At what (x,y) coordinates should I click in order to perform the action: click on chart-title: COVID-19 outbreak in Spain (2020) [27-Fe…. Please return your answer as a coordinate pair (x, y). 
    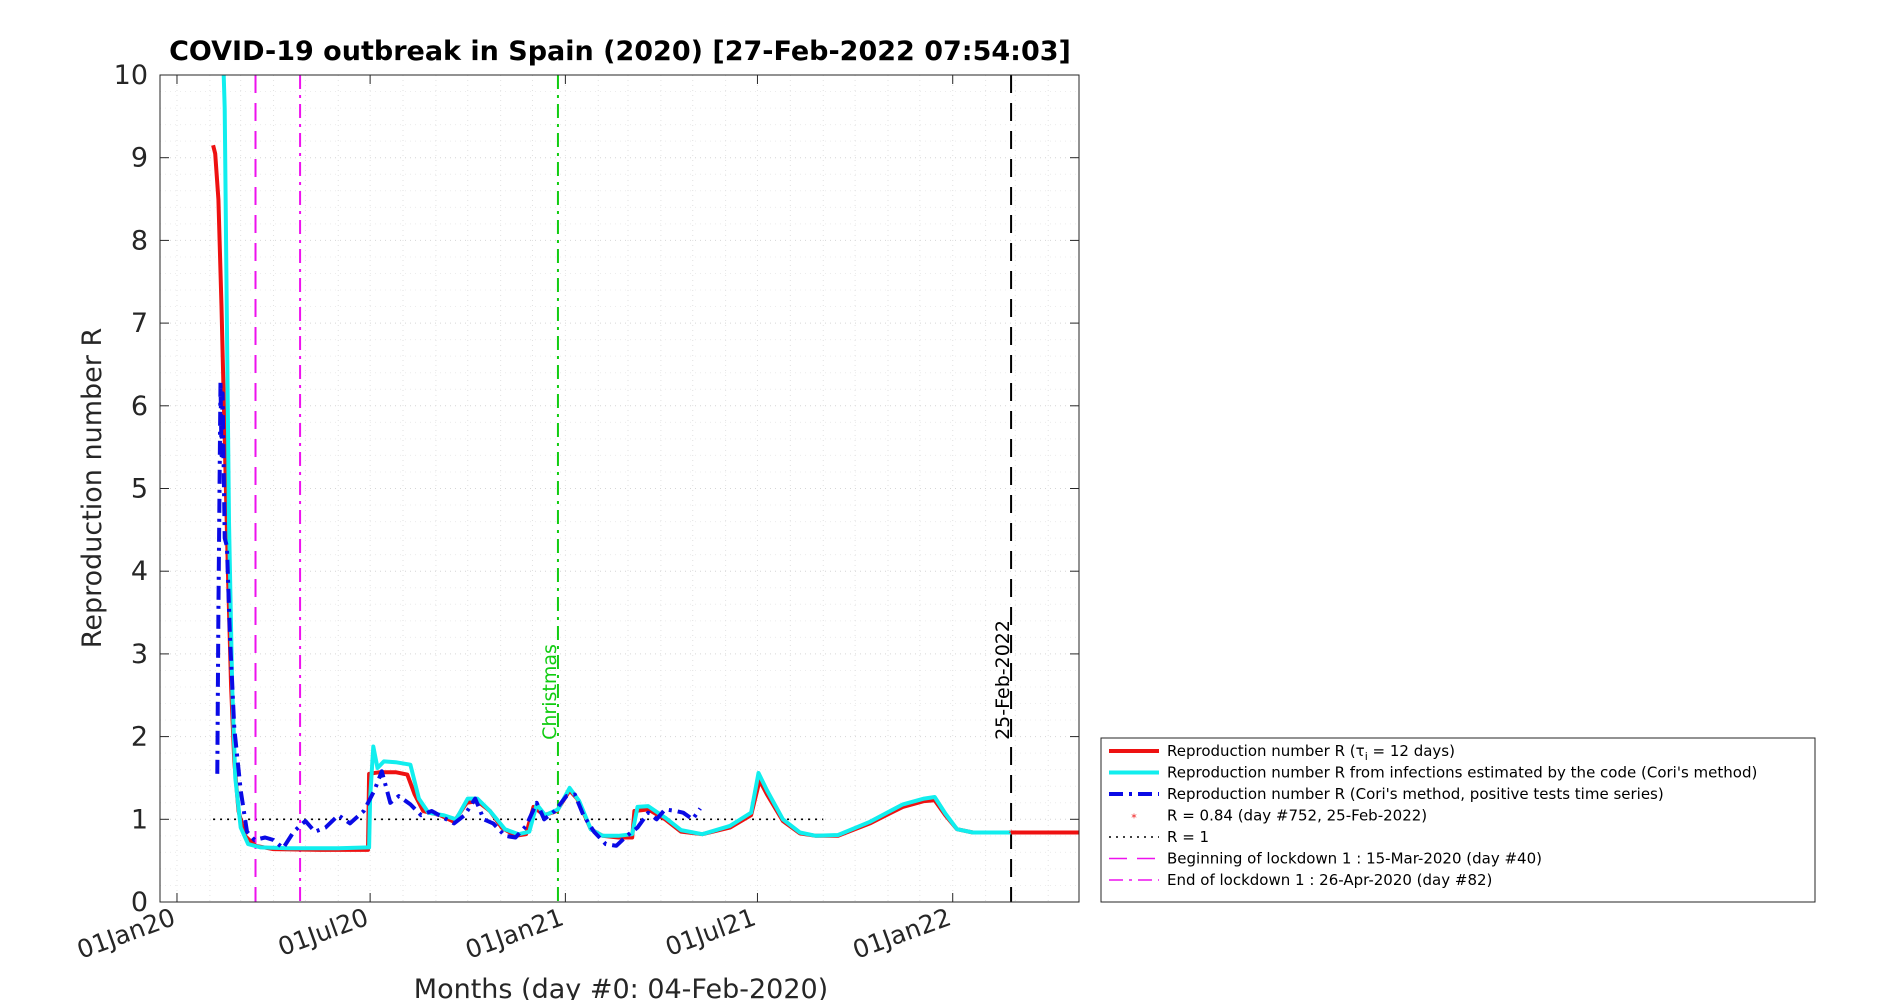
    Looking at the image, I should click on (620, 51).